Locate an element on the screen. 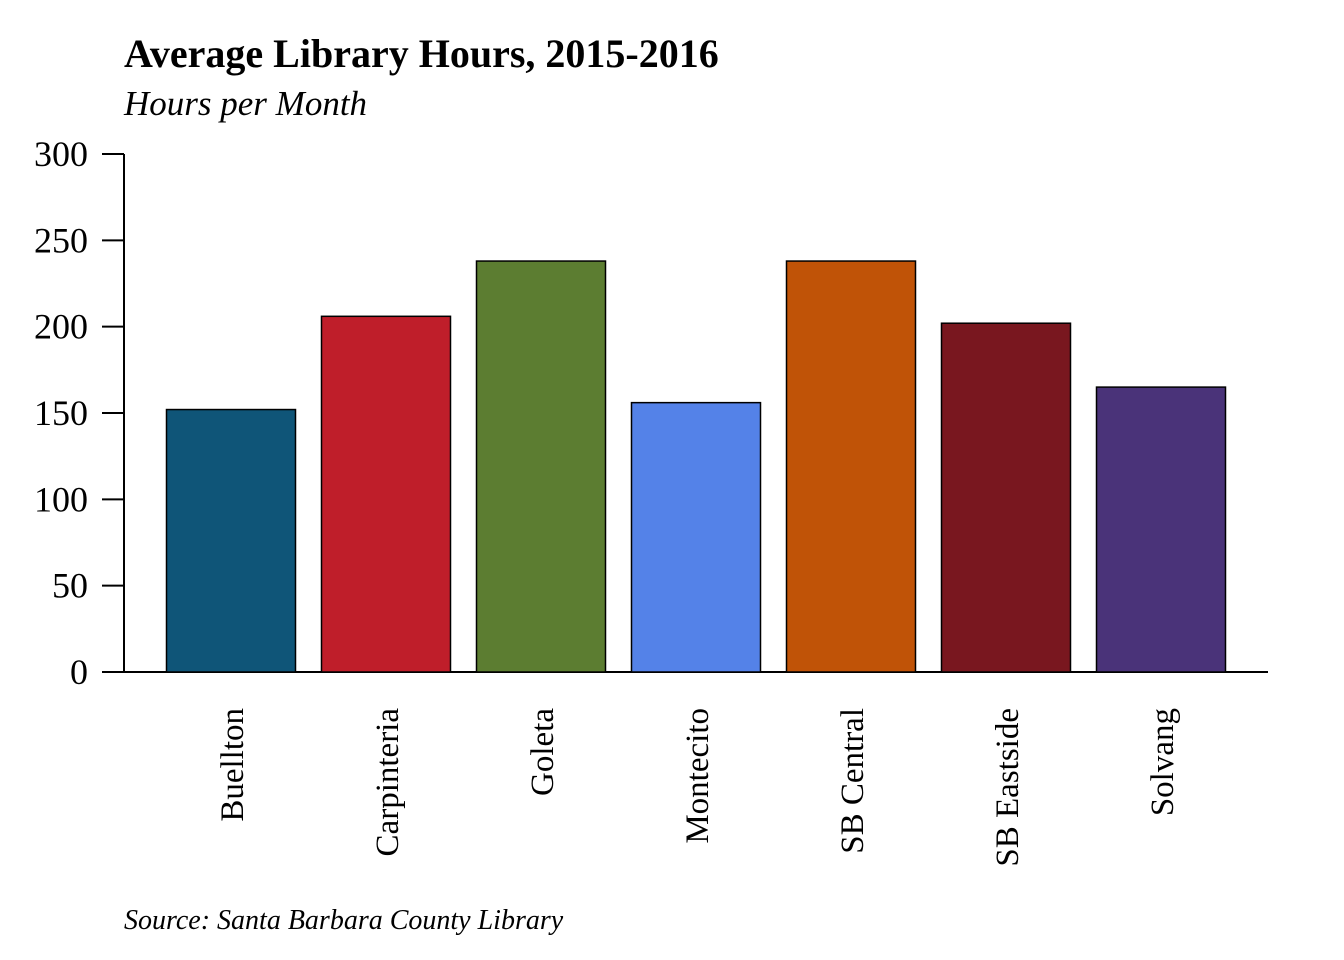 The image size is (1344, 960). x-tick-label: Solvang is located at coordinates (1163, 762).